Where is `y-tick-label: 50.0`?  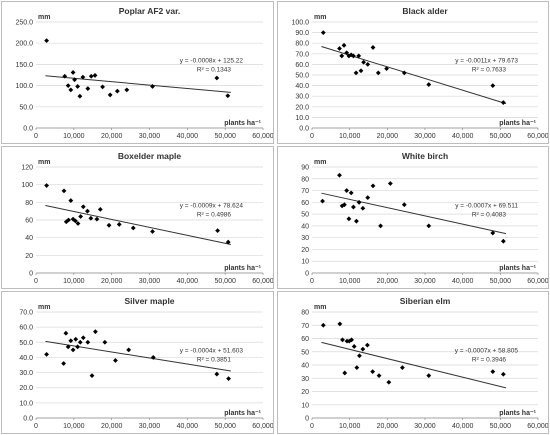 y-tick-label: 50.0 is located at coordinates (26, 343).